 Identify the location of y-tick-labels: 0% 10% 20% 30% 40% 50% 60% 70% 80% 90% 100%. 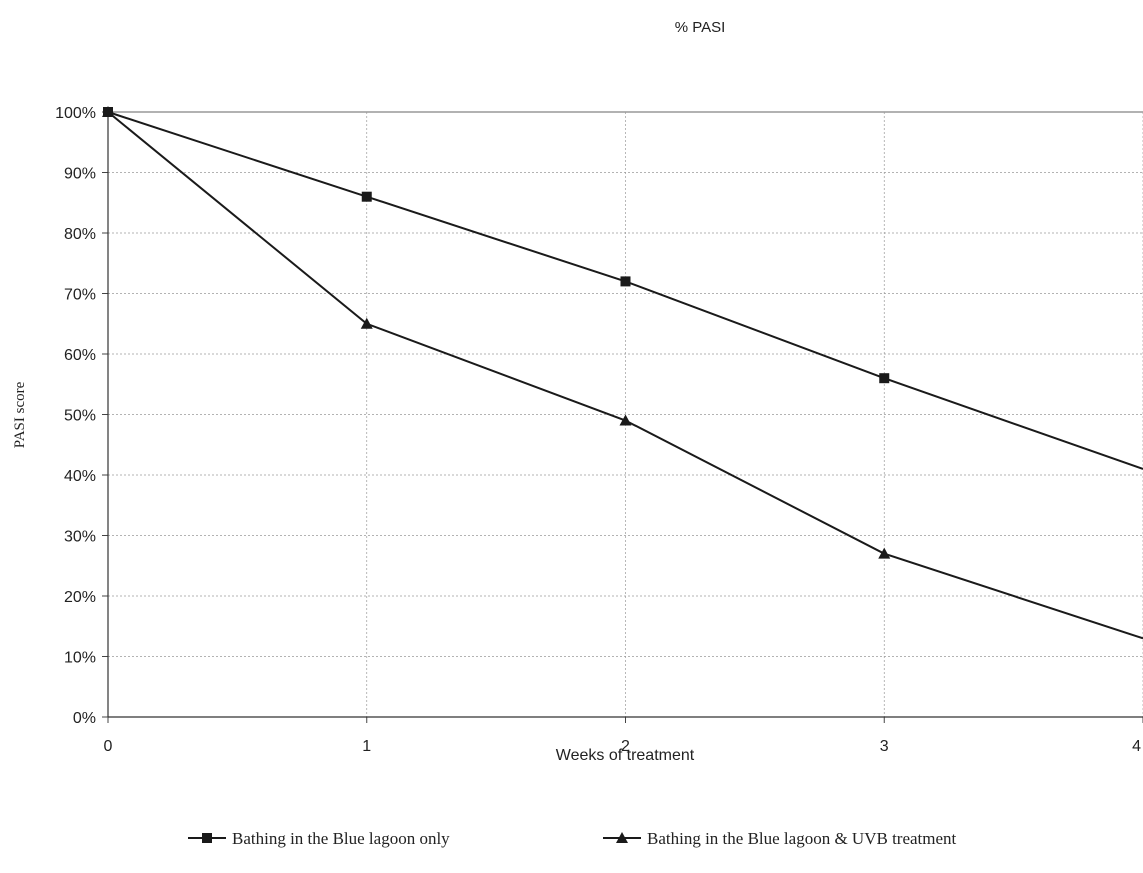
(75, 416).